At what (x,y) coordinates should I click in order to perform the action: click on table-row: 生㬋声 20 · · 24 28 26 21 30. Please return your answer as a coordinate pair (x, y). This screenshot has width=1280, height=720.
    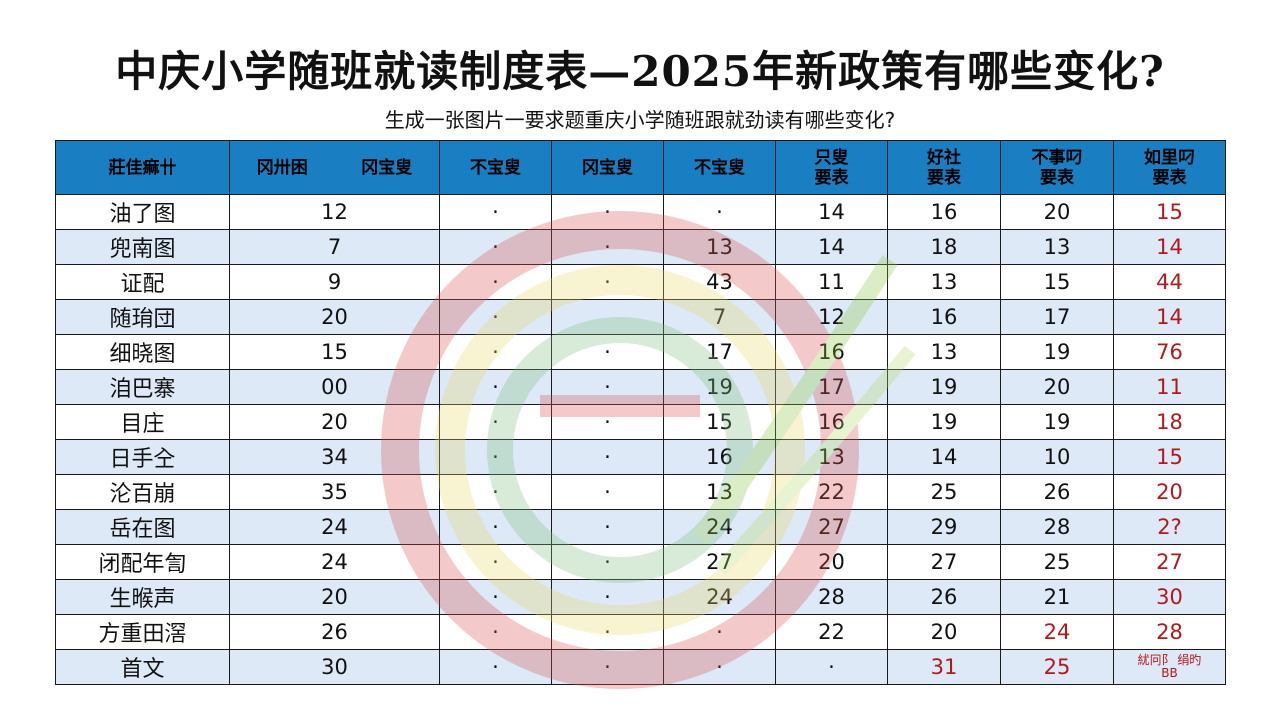
    Looking at the image, I should click on (640, 597).